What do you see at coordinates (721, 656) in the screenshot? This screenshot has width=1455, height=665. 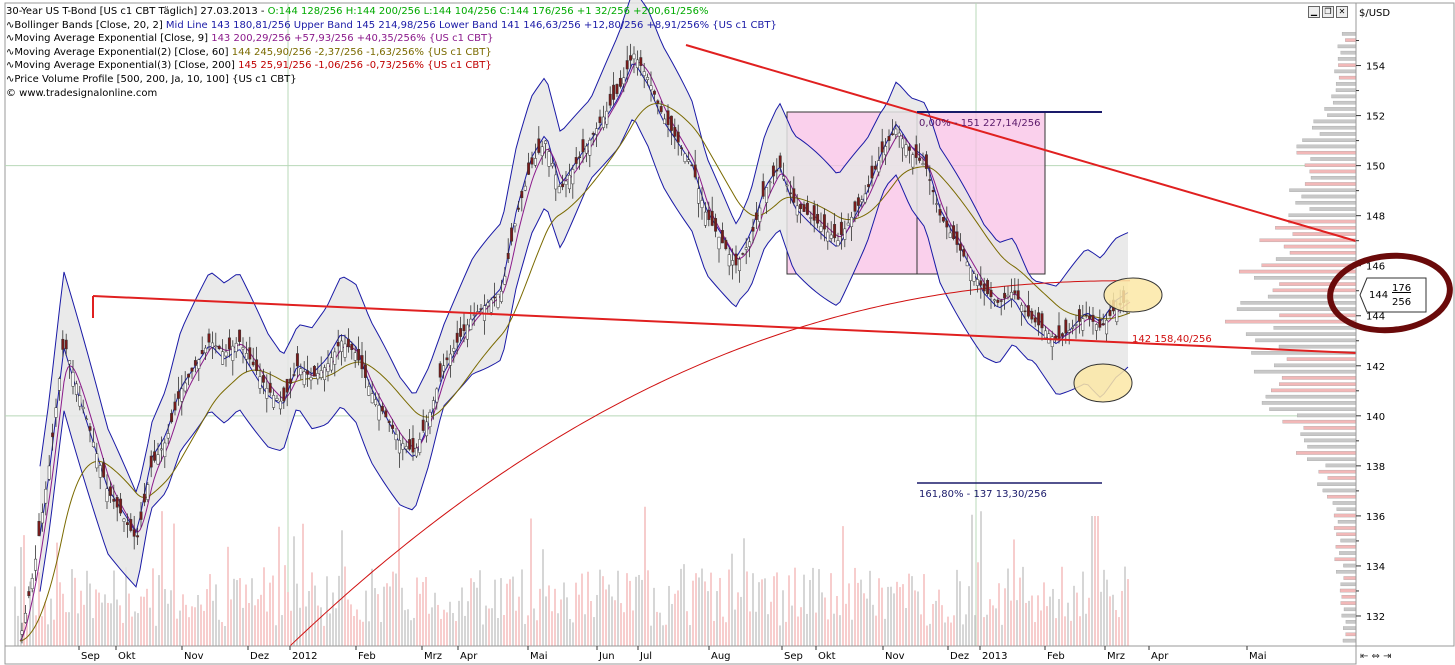 I see `x-tick-label: Aug` at bounding box center [721, 656].